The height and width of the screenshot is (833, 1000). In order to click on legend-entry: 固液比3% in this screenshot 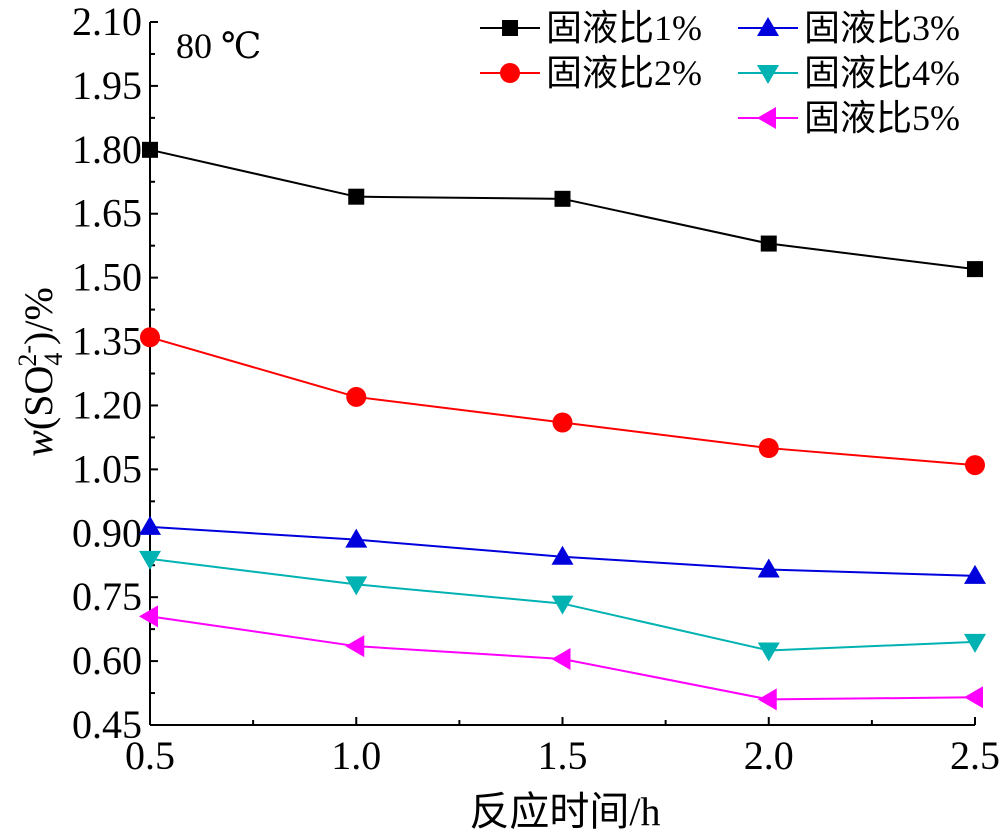, I will do `click(849, 28)`.